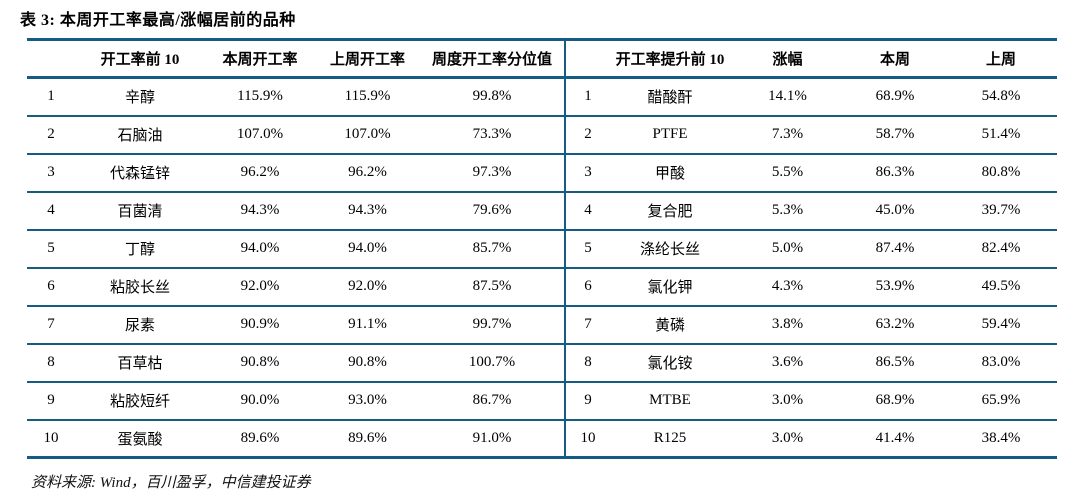 The image size is (1080, 501). I want to click on right-cell-last-week: 49.5%, so click(1001, 286).